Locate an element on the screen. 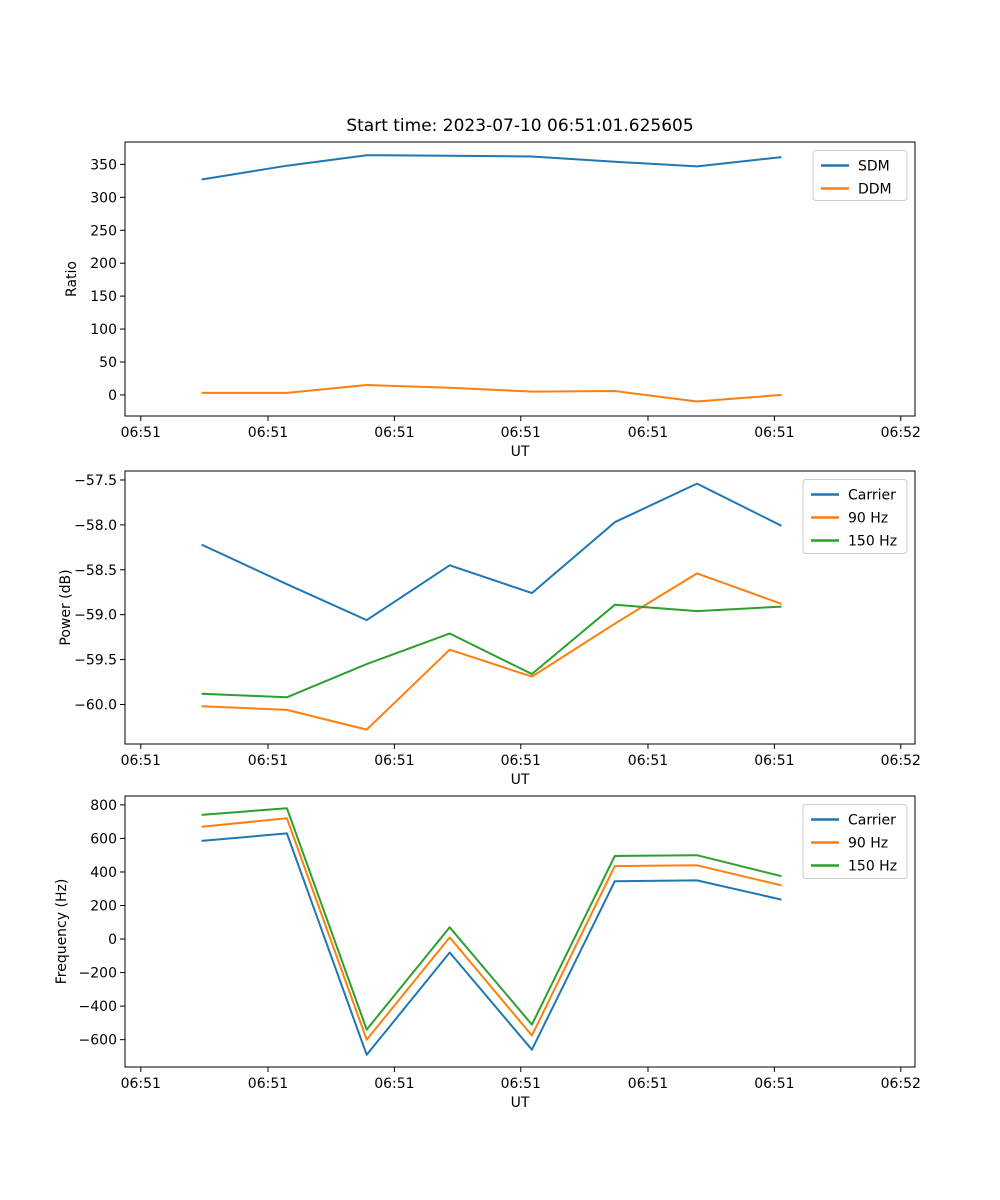  y-tick-label: −400 is located at coordinates (98, 1007).